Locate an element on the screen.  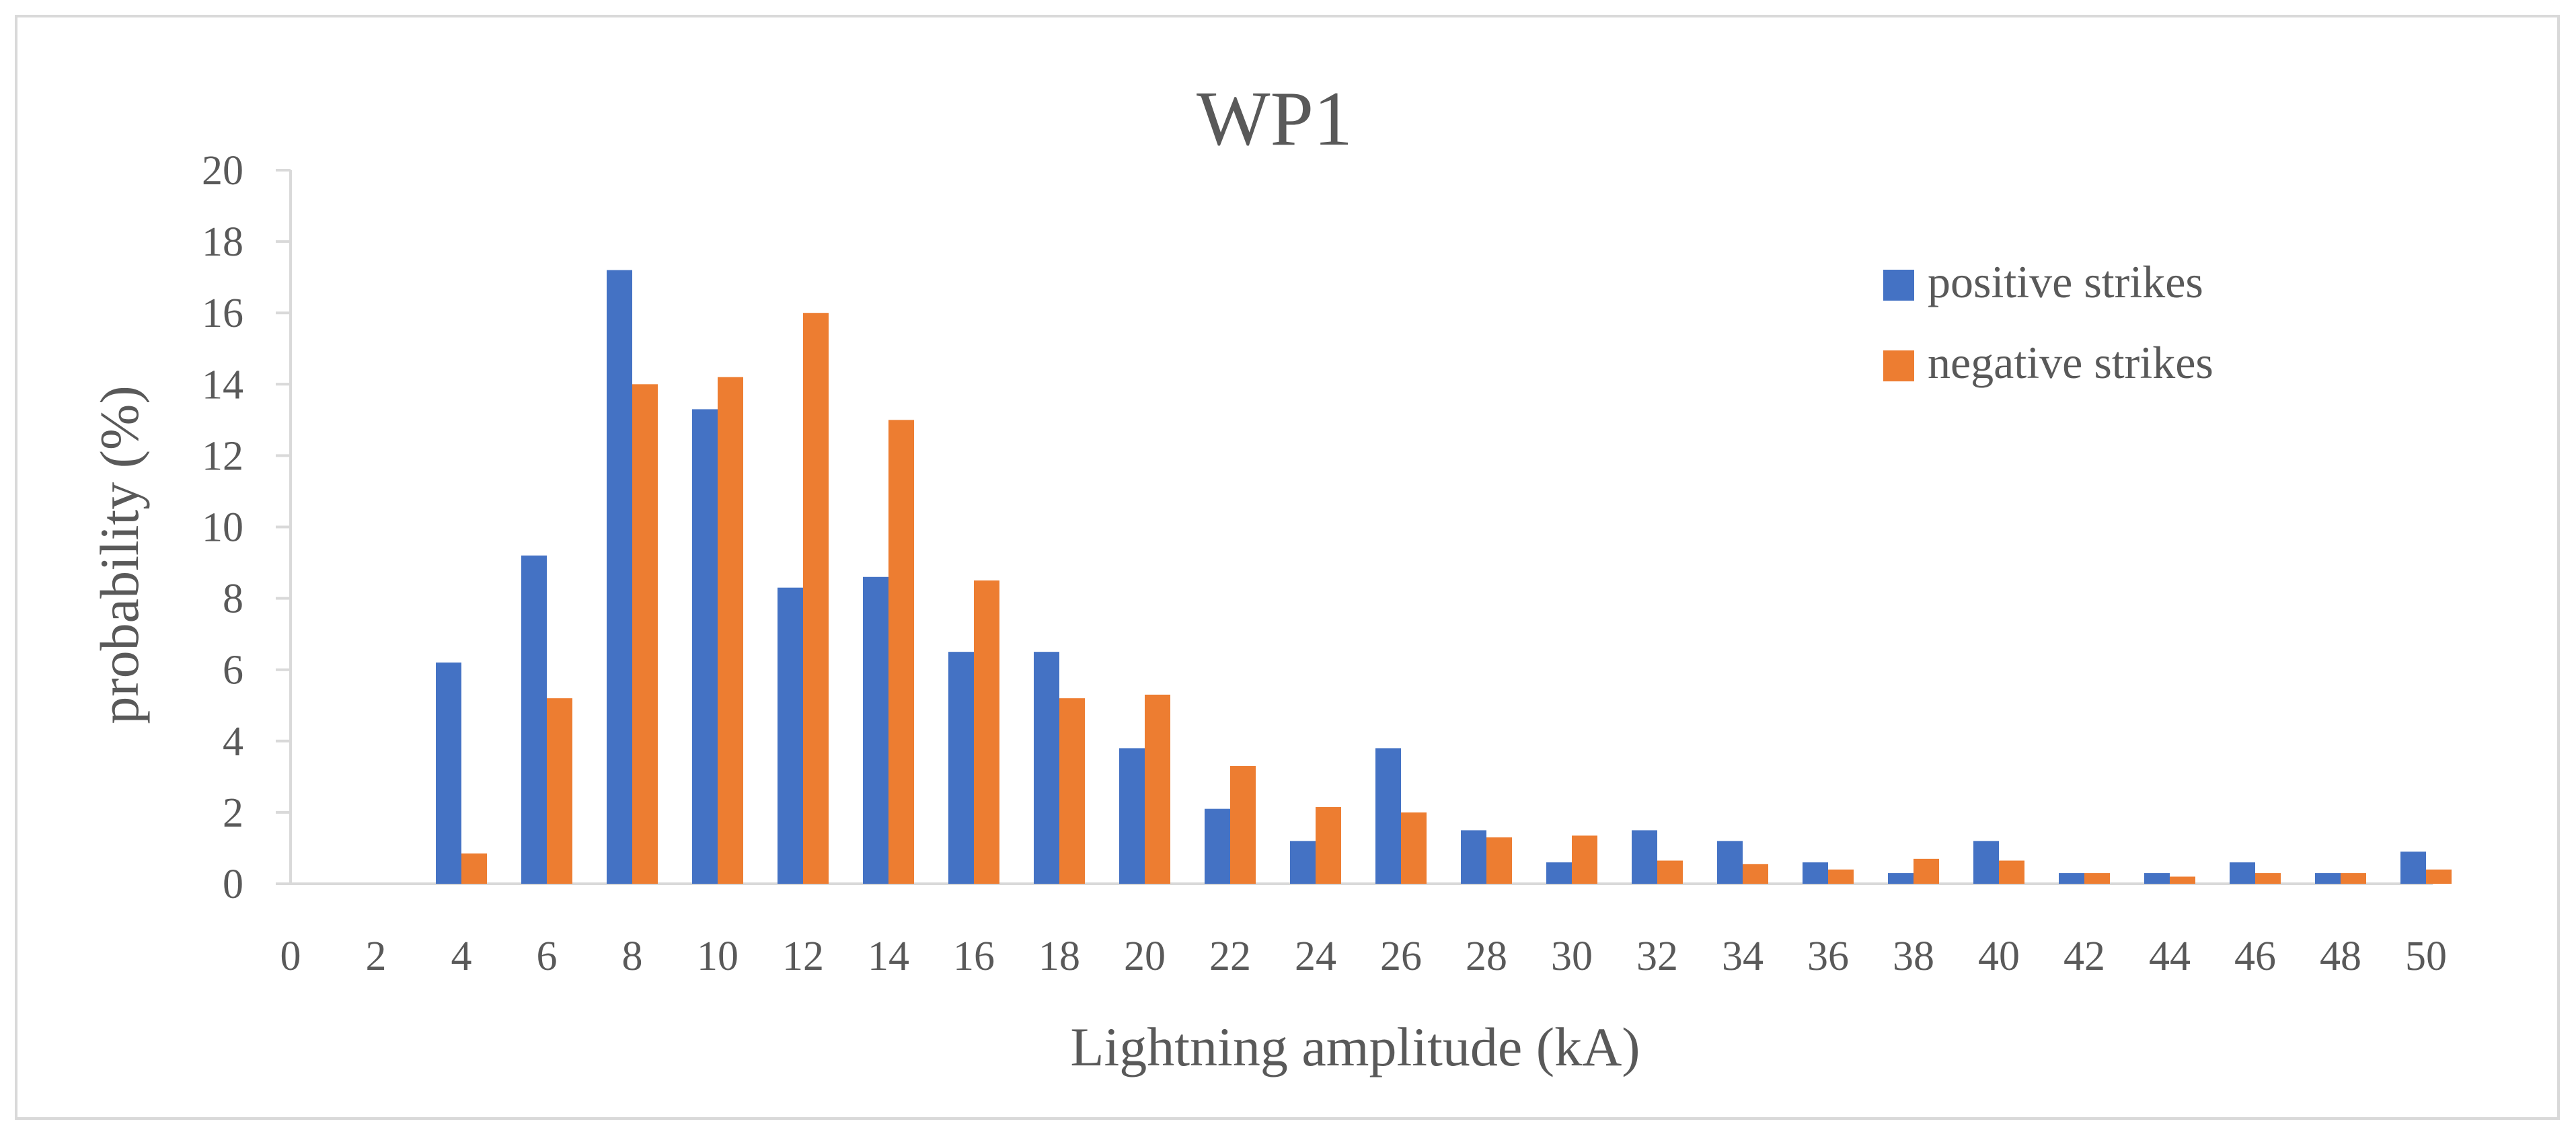
x-tick-label: 16 is located at coordinates (974, 956).